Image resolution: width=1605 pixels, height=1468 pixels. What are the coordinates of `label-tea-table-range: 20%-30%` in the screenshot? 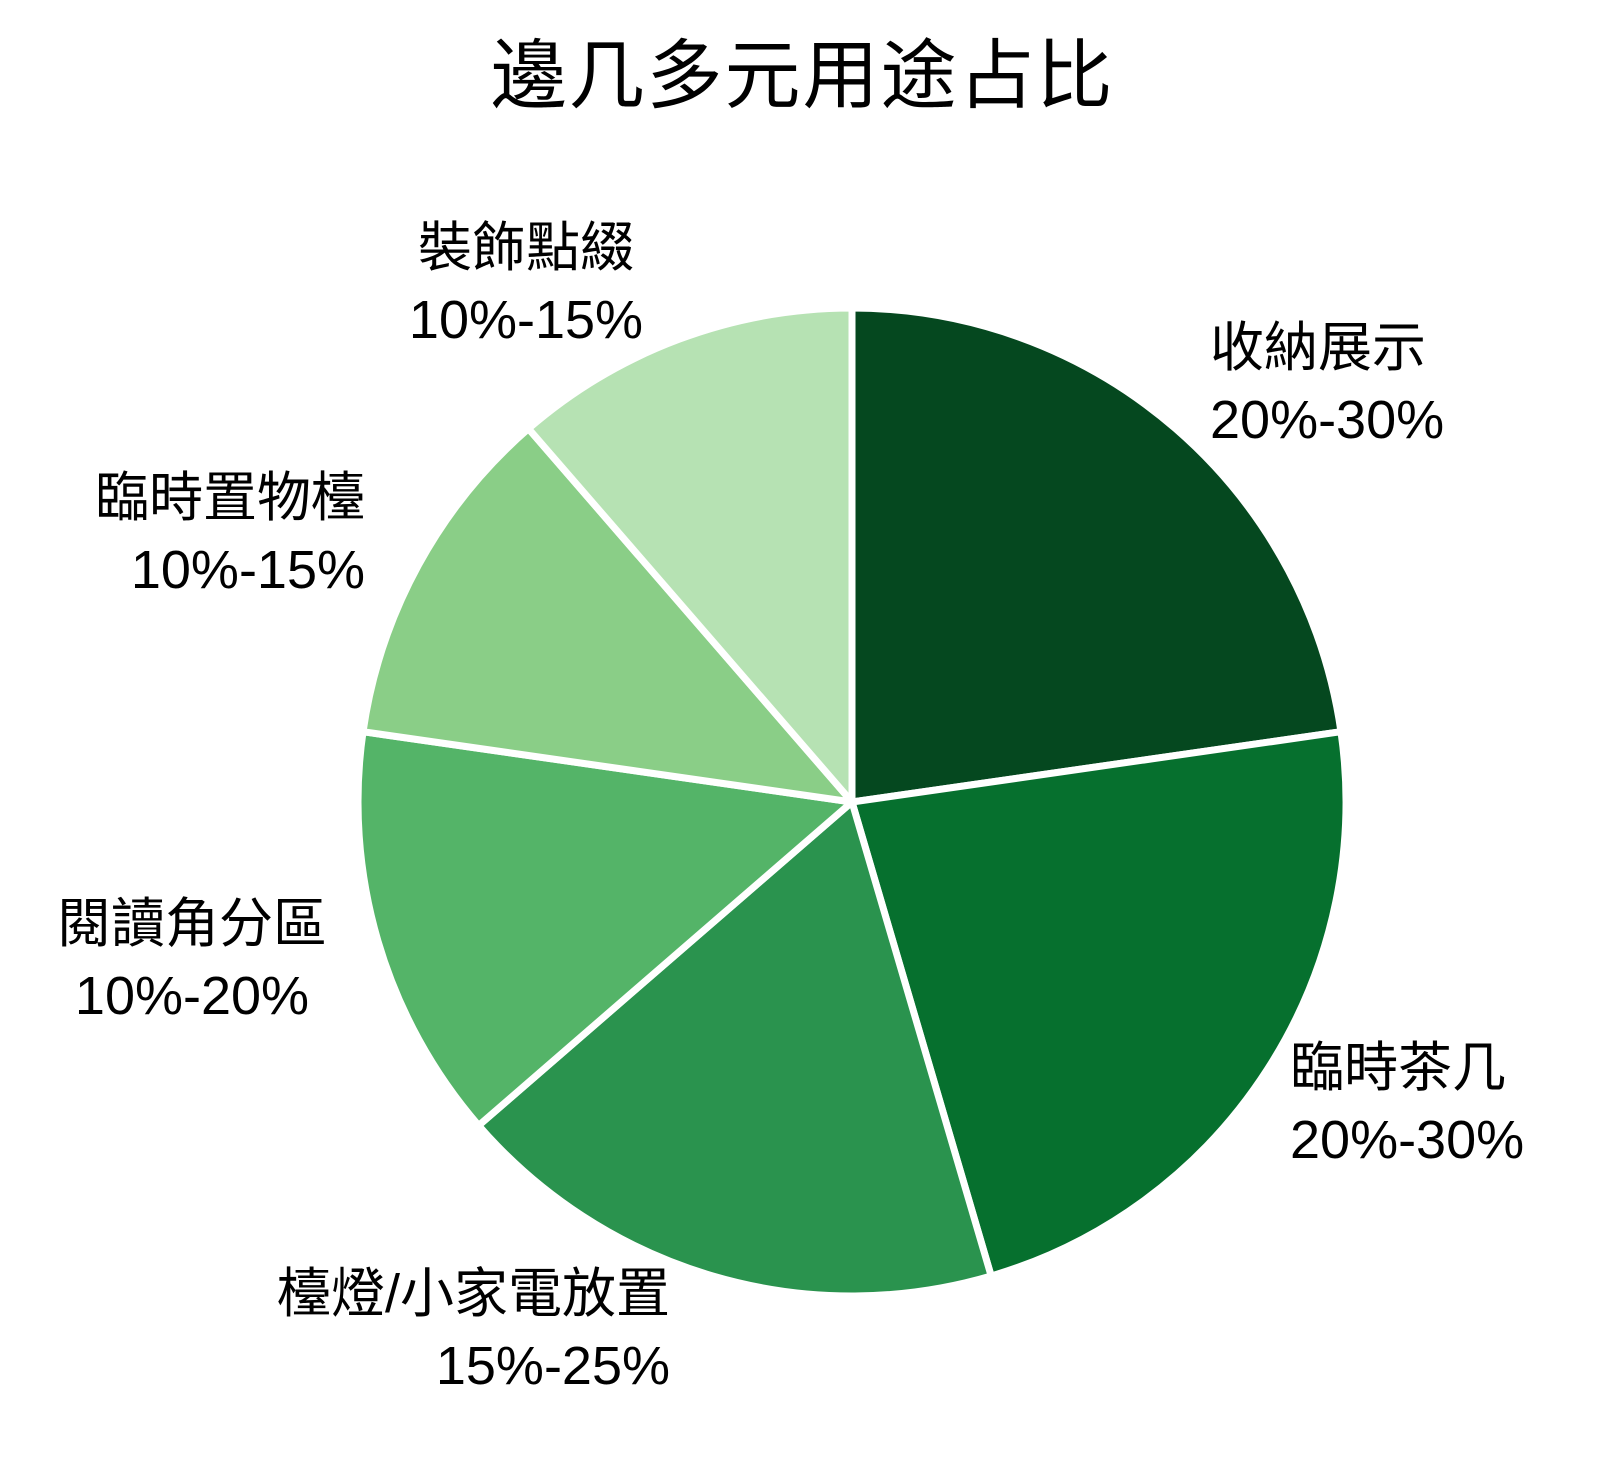 It's located at (1407, 1140).